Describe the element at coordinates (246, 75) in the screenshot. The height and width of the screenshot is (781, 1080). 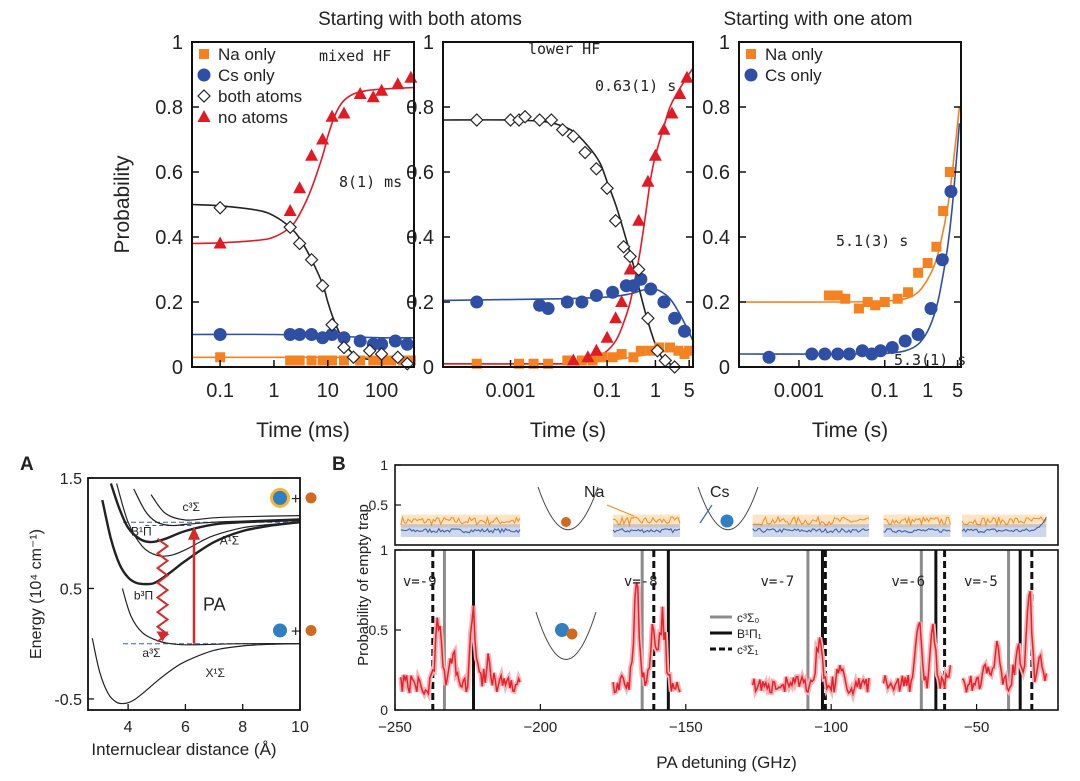
I see `legend-label: Cs only` at that location.